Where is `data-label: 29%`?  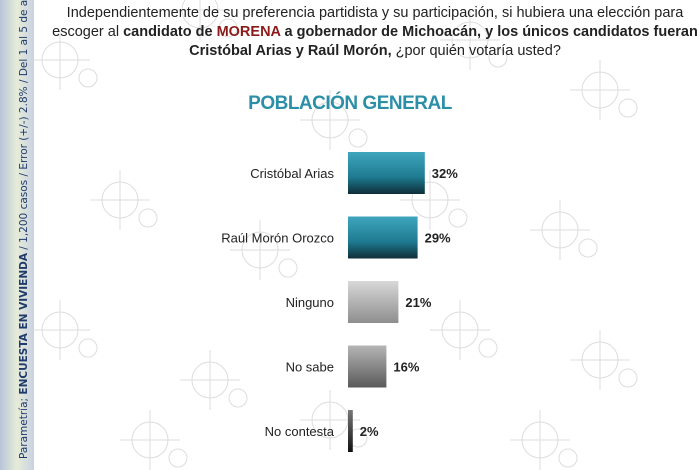
data-label: 29% is located at coordinates (438, 238).